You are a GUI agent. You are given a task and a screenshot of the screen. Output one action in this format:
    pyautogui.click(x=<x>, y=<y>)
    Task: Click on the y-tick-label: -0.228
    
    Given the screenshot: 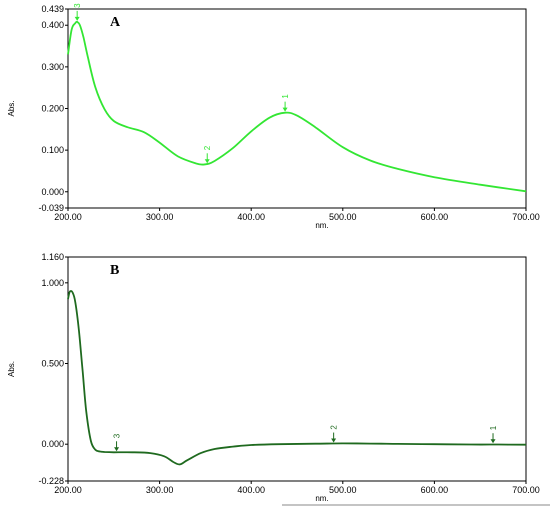 What is the action you would take?
    pyautogui.click(x=51, y=481)
    